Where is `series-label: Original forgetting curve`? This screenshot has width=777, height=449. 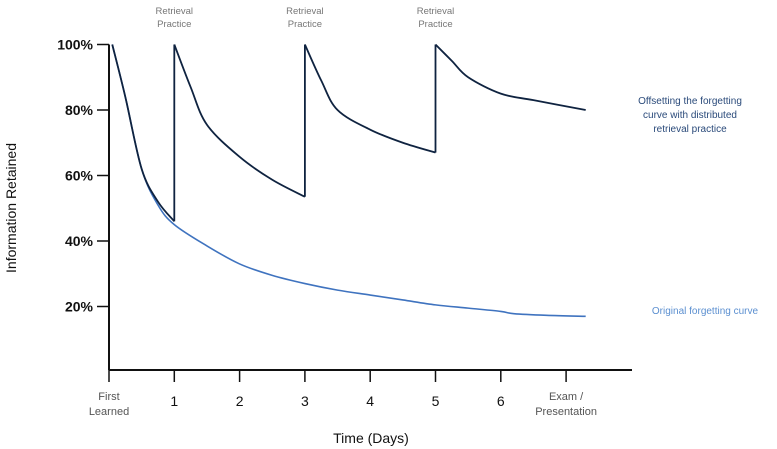 series-label: Original forgetting curve is located at coordinates (705, 311).